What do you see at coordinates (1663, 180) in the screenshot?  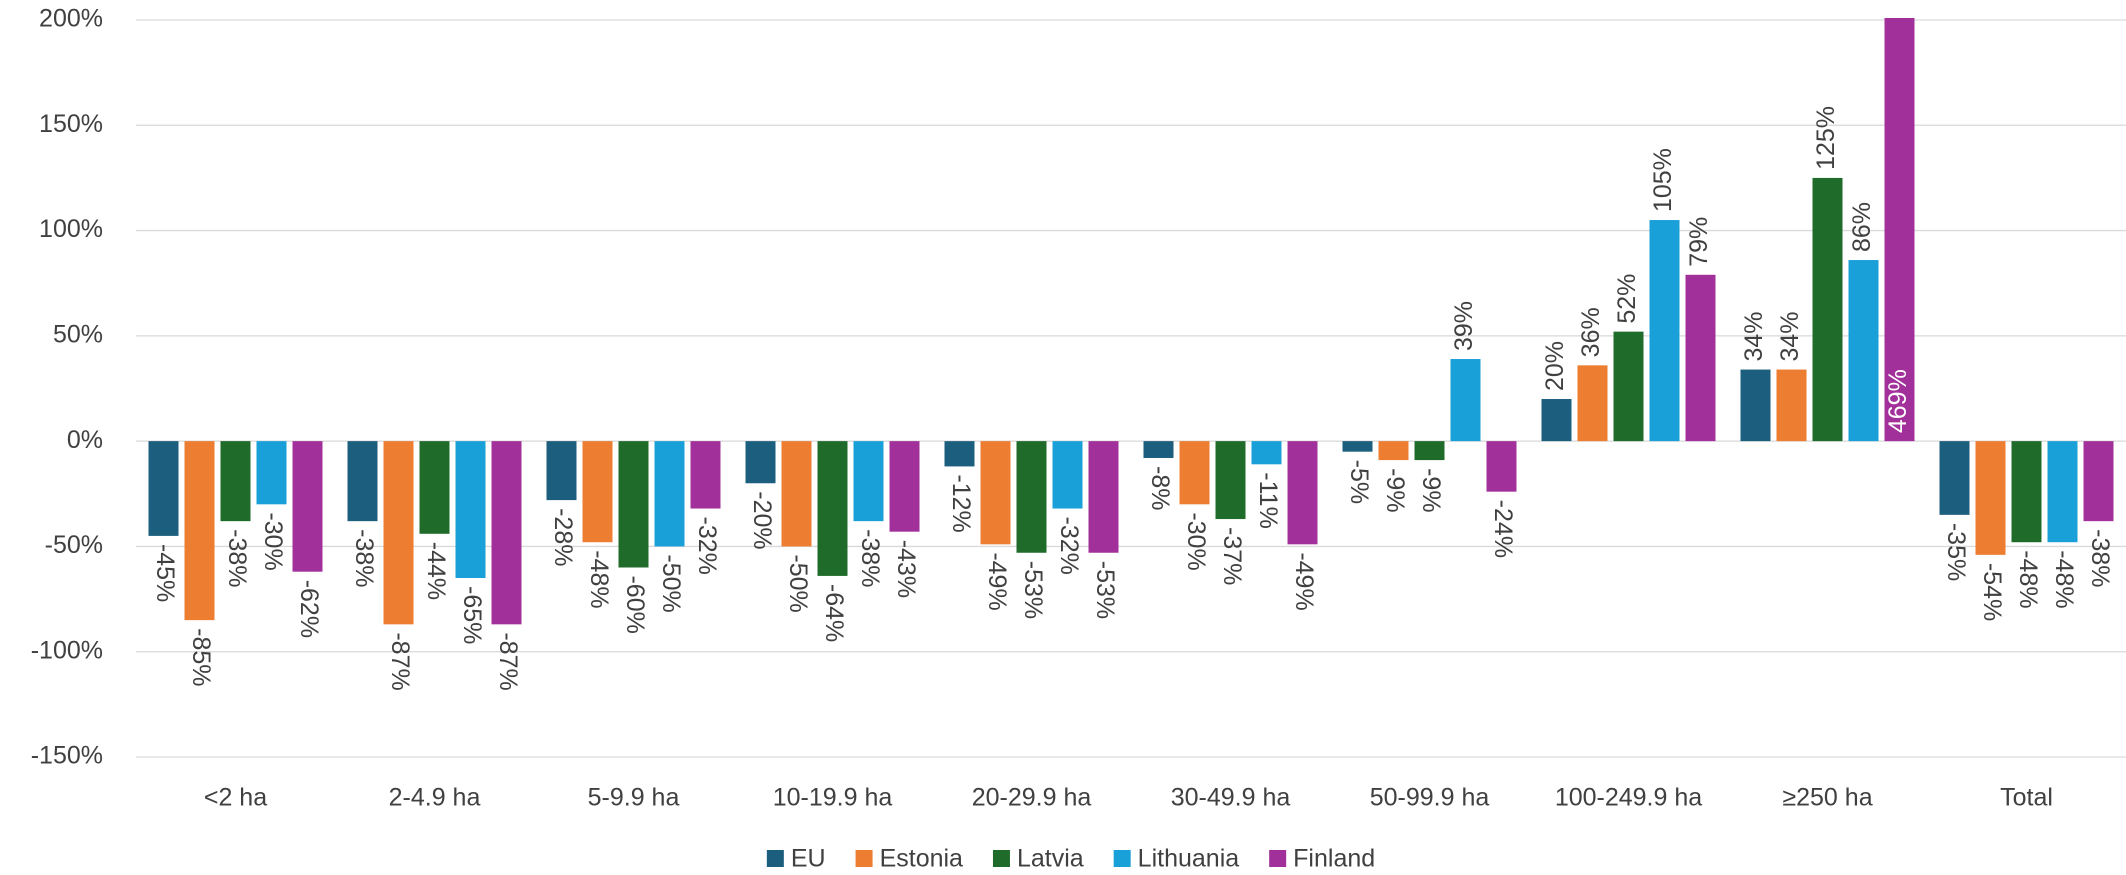 I see `data-label: 105%` at bounding box center [1663, 180].